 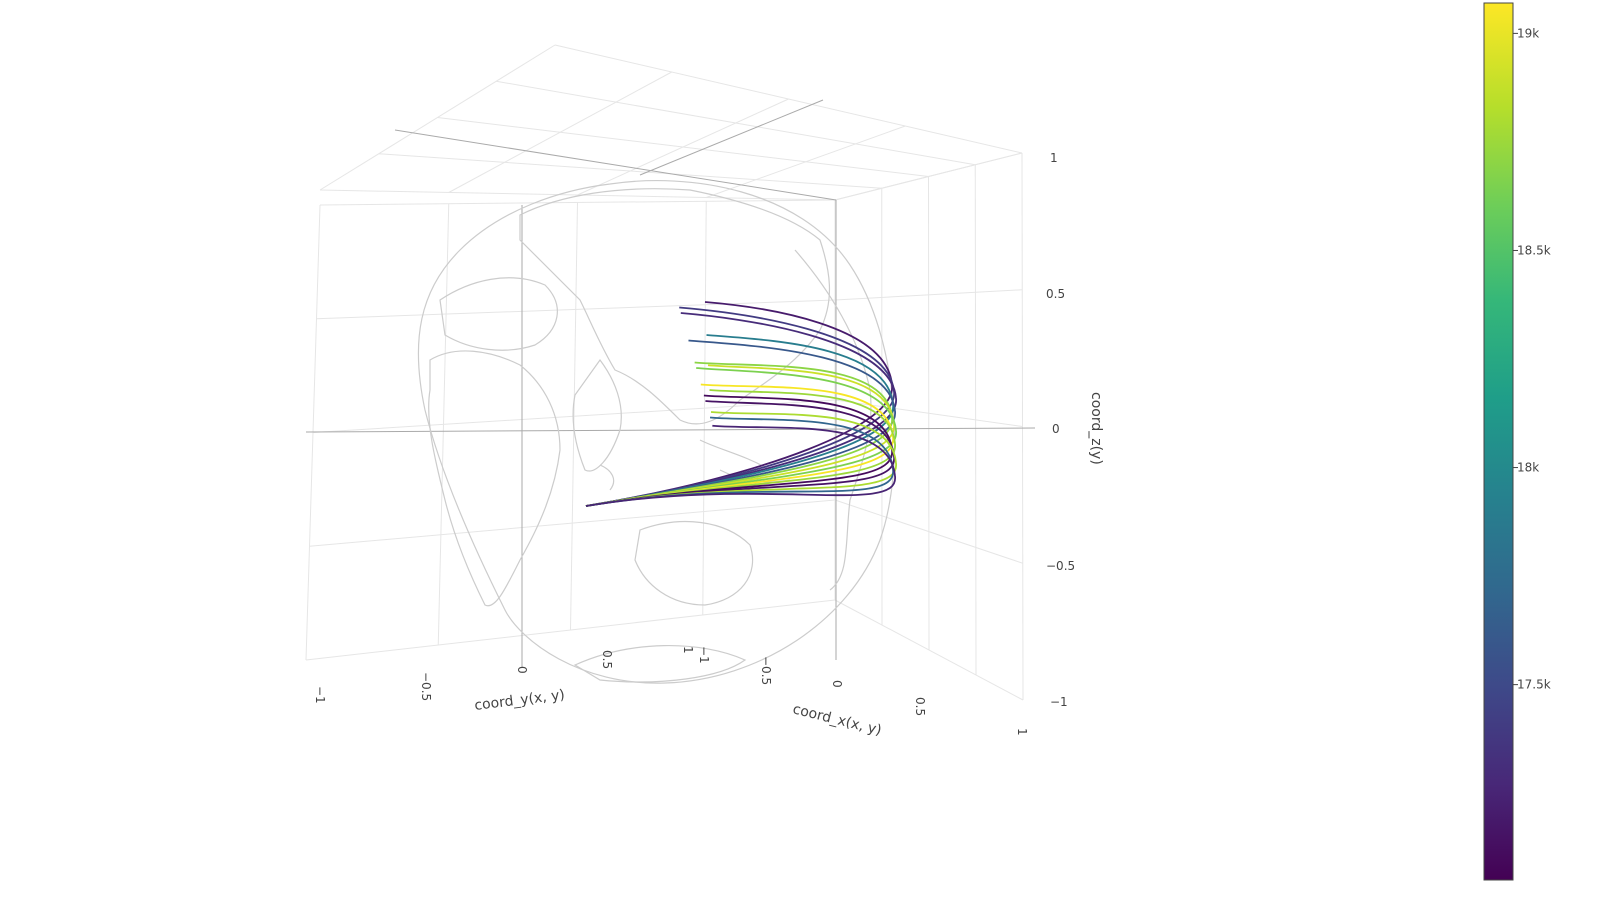 I want to click on trajectories, so click(x=741, y=404).